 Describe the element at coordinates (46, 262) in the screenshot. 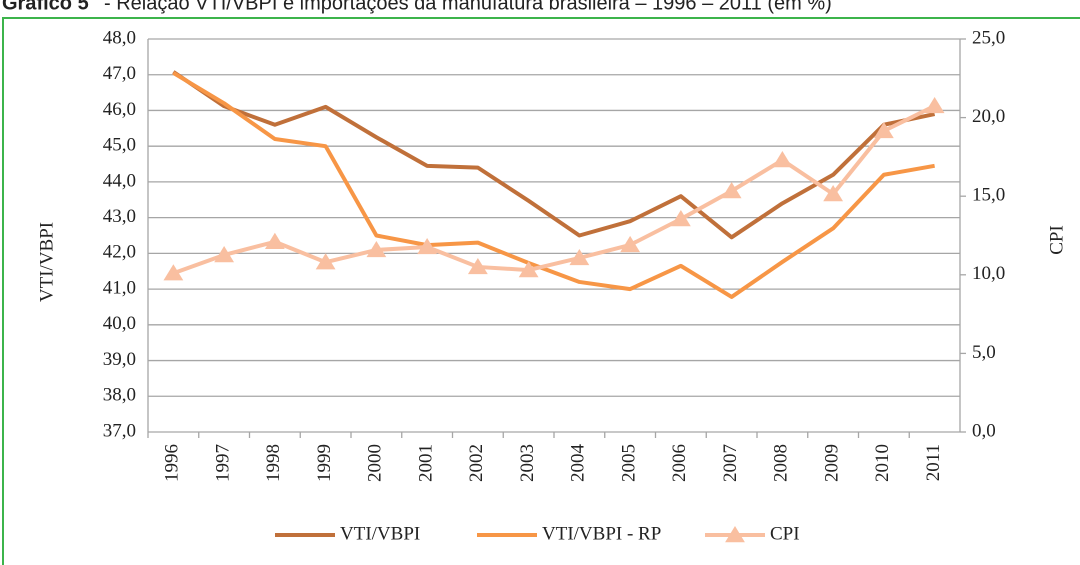

I see `y-axis-label: VTI/VBPI` at that location.